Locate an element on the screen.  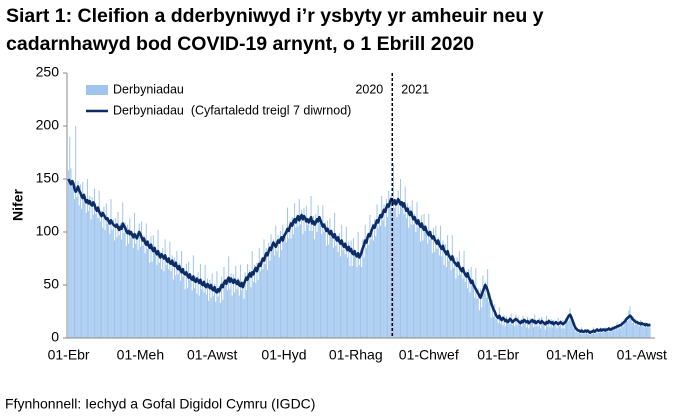
y-axis-label: Nifer is located at coordinates (18, 205).